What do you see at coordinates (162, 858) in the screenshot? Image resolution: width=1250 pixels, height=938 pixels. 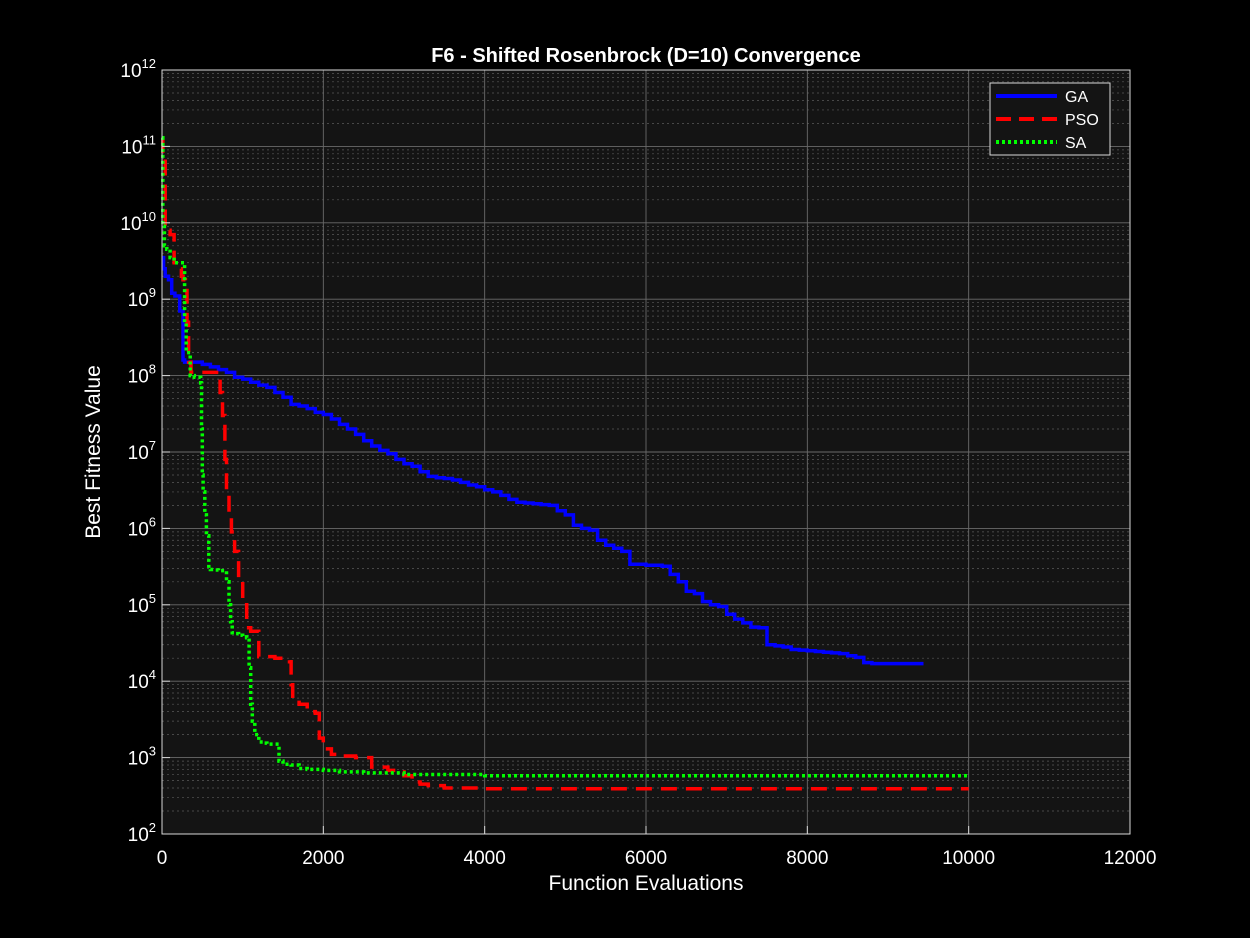 I see `x-tick-label: 0` at bounding box center [162, 858].